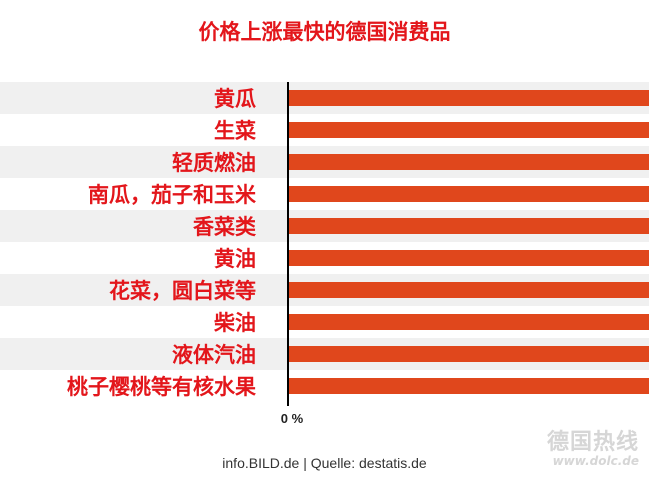 Image resolution: width=649 pixels, height=479 pixels. Describe the element at coordinates (235, 131) in the screenshot. I see `category-label: 生菜` at that location.